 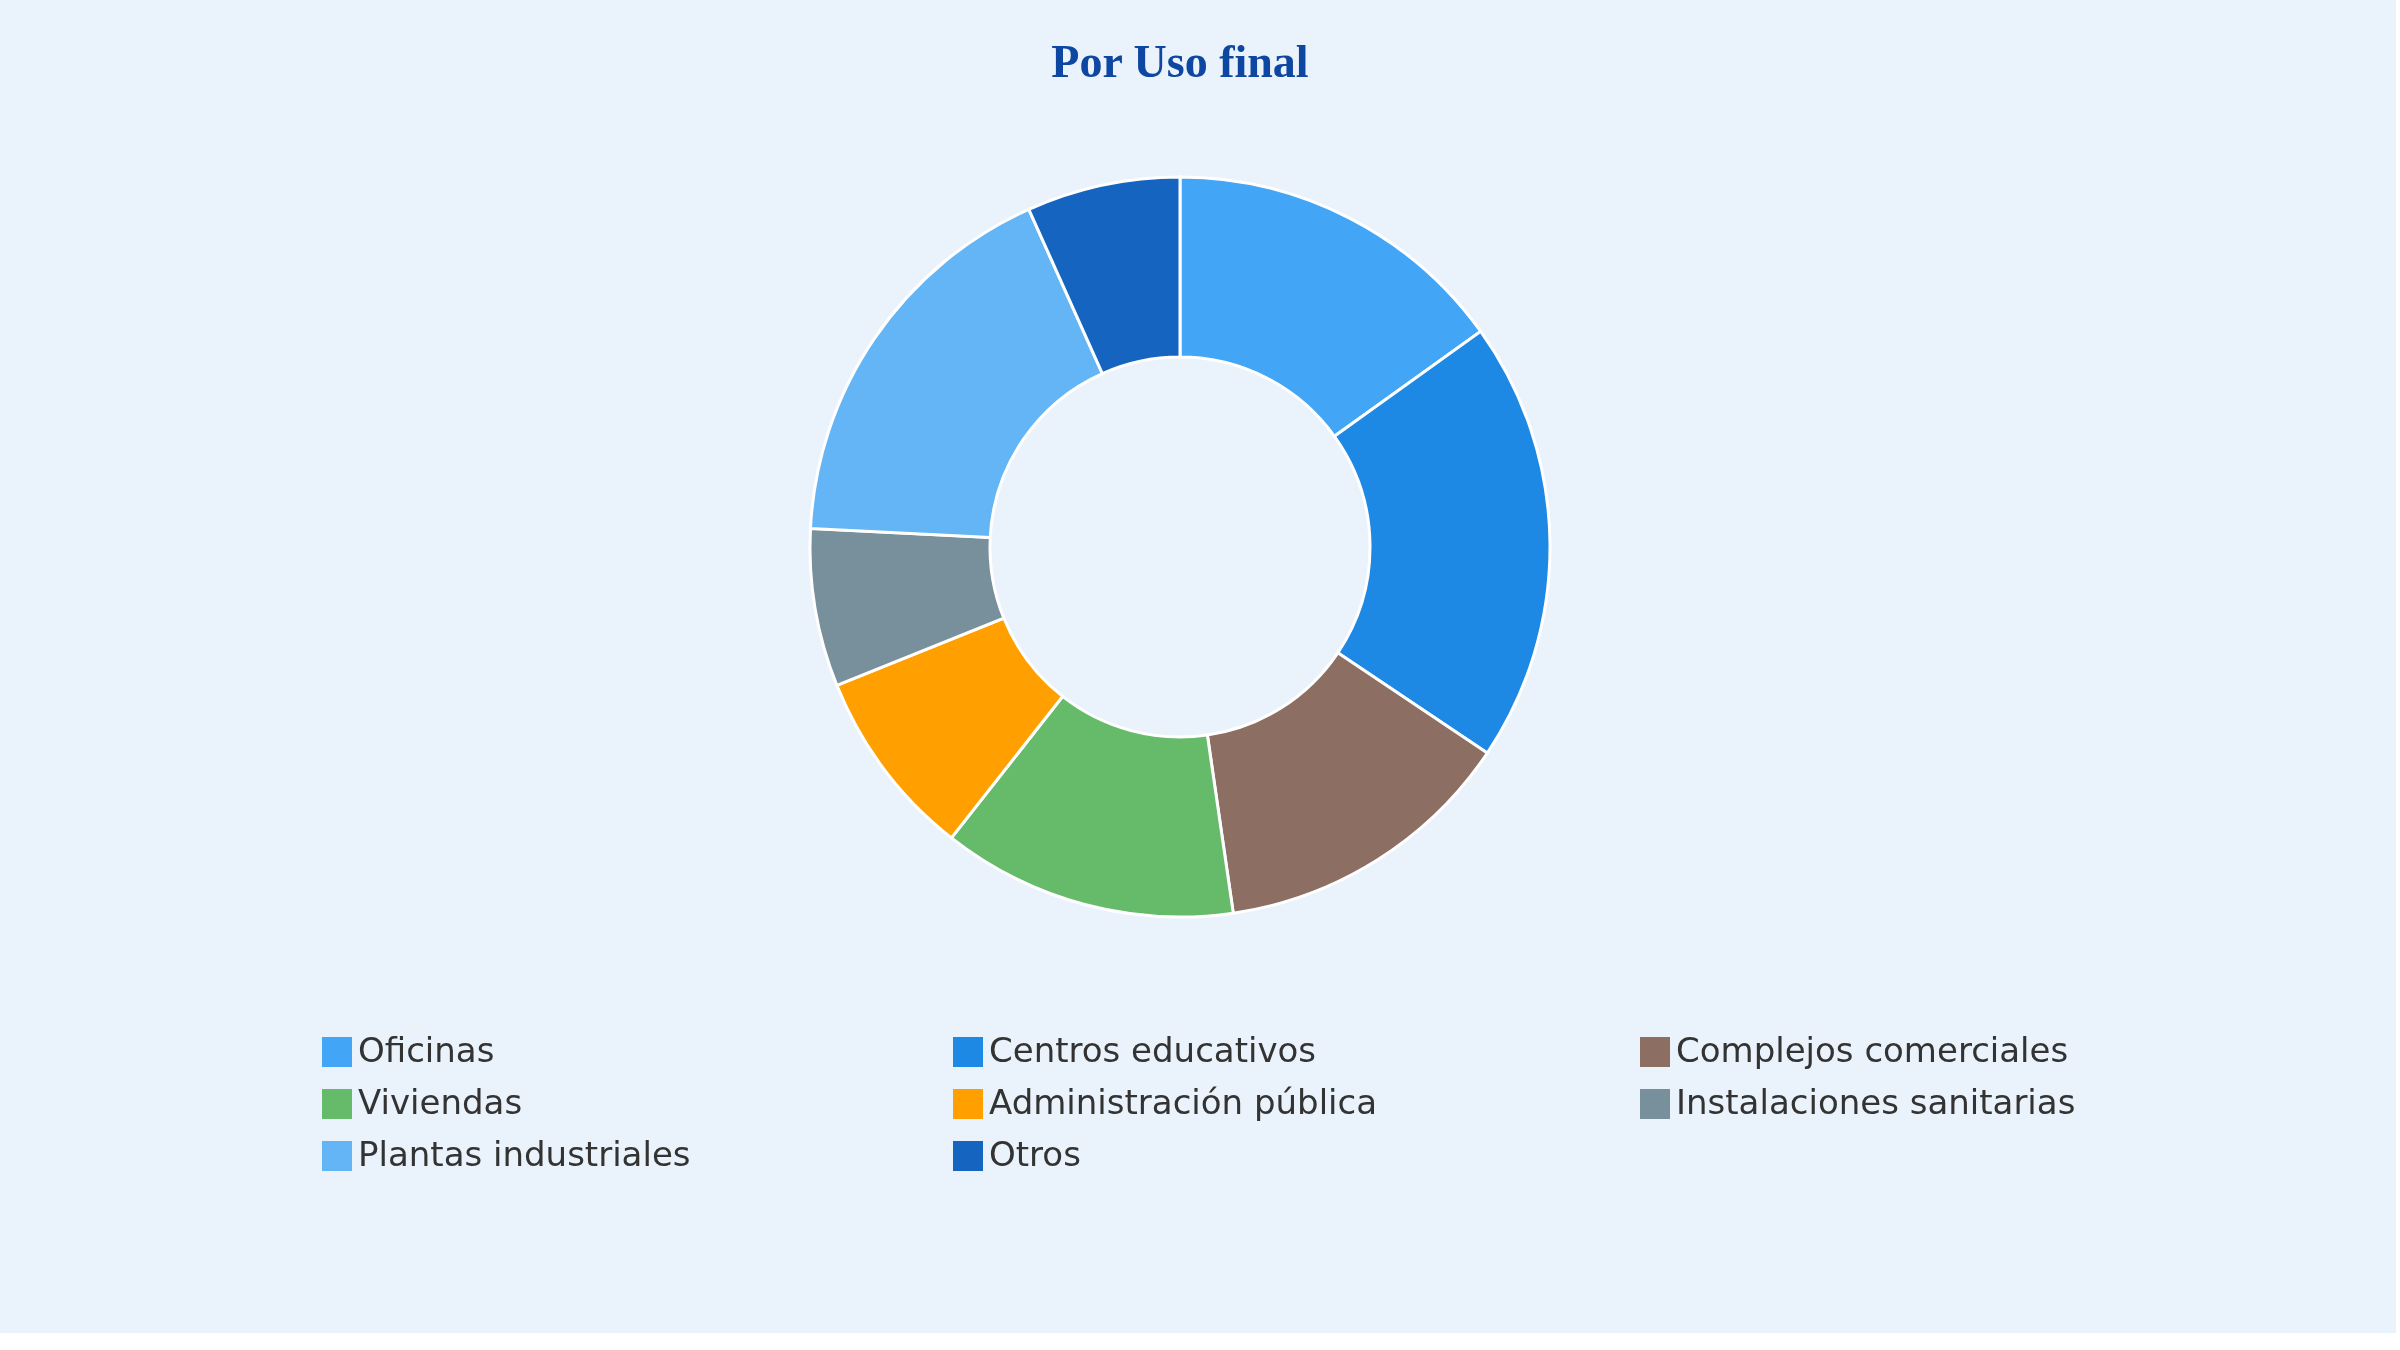 I want to click on legend-label: Otros, so click(x=1035, y=1154).